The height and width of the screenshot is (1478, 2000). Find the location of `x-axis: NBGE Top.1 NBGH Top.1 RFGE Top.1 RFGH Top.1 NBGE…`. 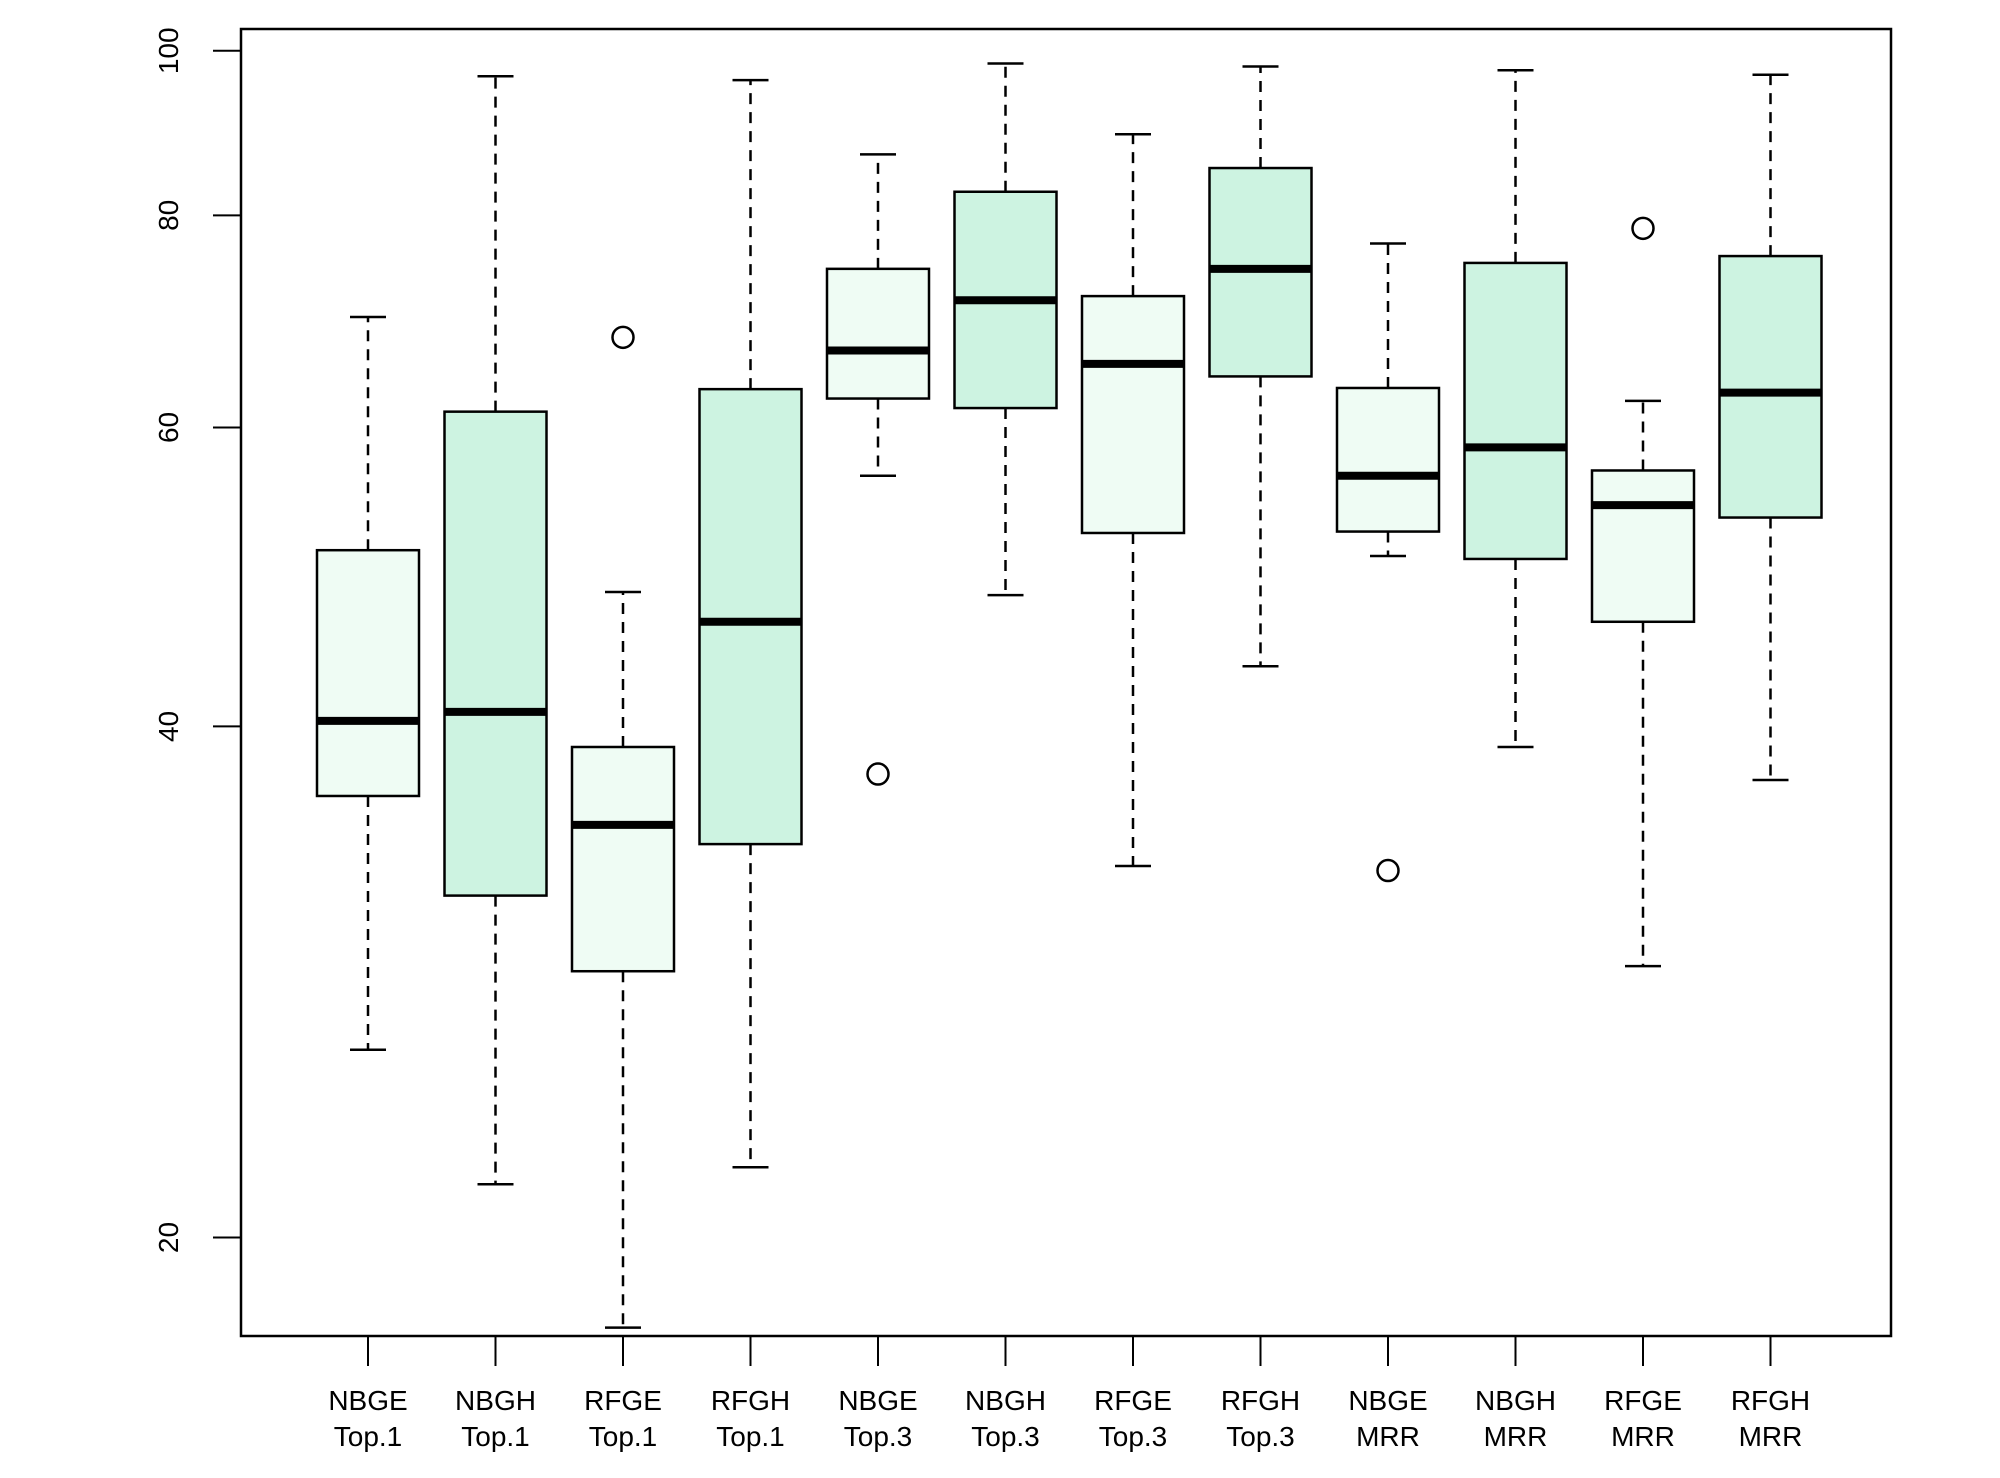

x-axis: NBGE Top.1 NBGH Top.1 RFGE Top.1 RFGH Top.1 NBGE… is located at coordinates (1069, 1394).